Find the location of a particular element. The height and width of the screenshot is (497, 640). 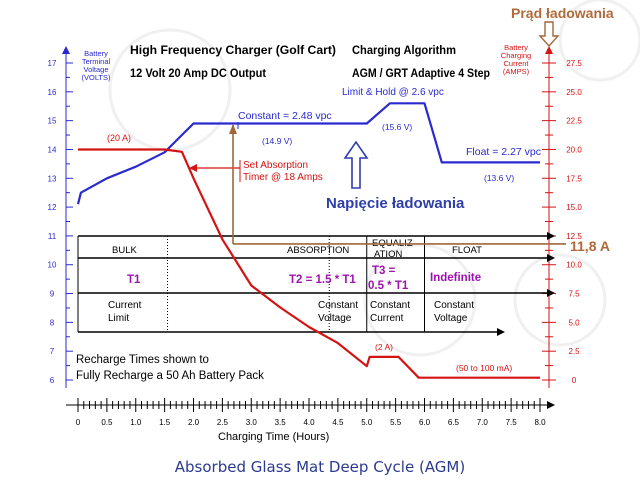

stage-time: T2 = 1.5 * T1 is located at coordinates (322, 280).